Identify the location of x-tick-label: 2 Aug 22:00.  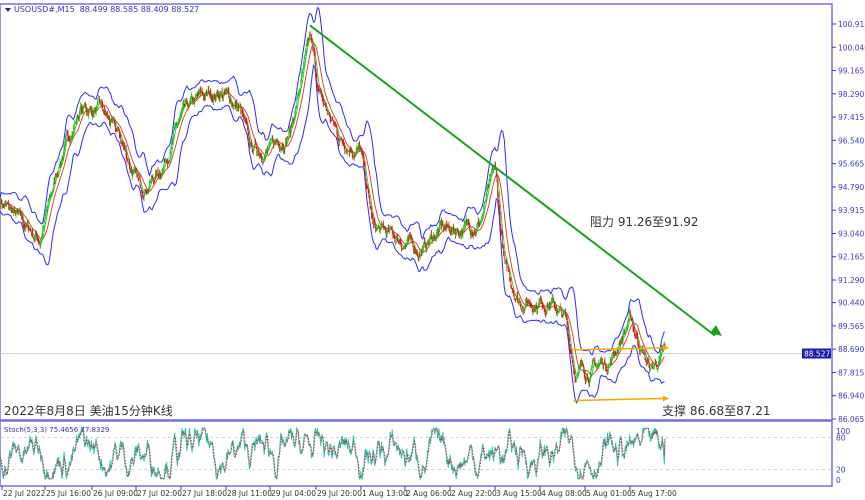
(474, 493).